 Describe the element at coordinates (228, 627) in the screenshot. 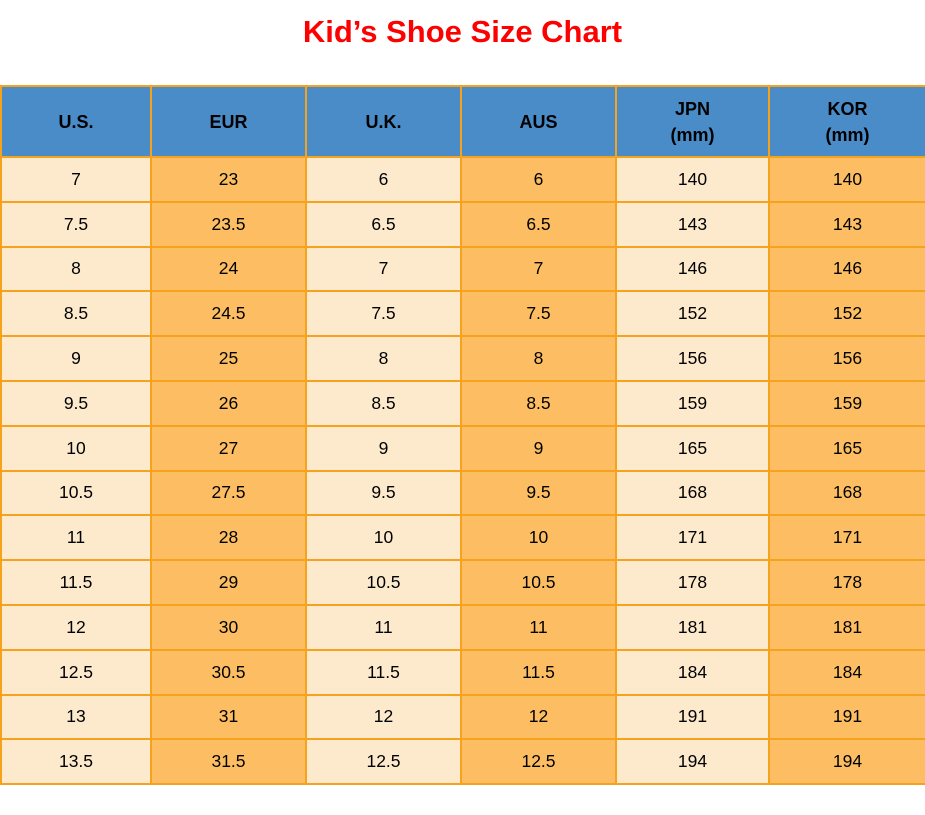

I see `table-cell-eur: 30` at that location.